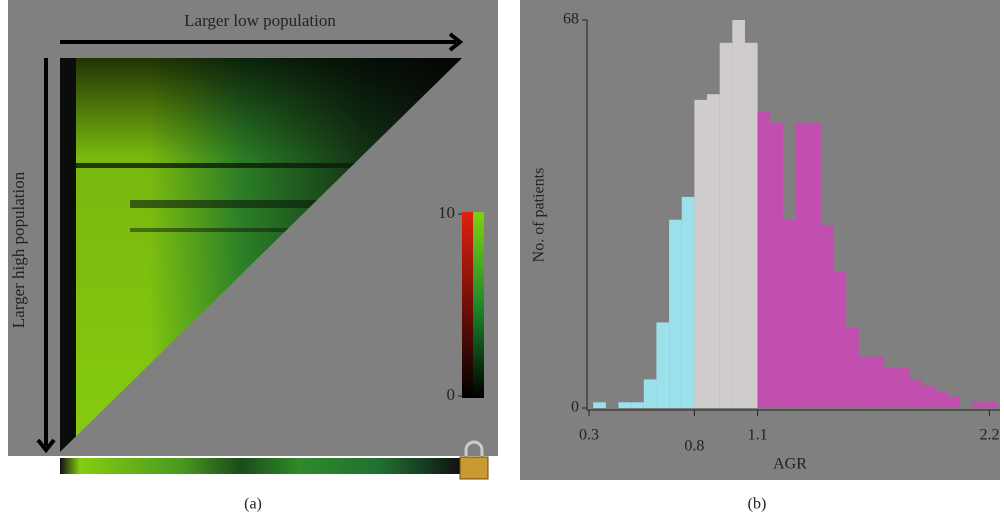 Image resolution: width=1004 pixels, height=523 pixels. I want to click on colorbar-tick-label: 10, so click(446, 212).